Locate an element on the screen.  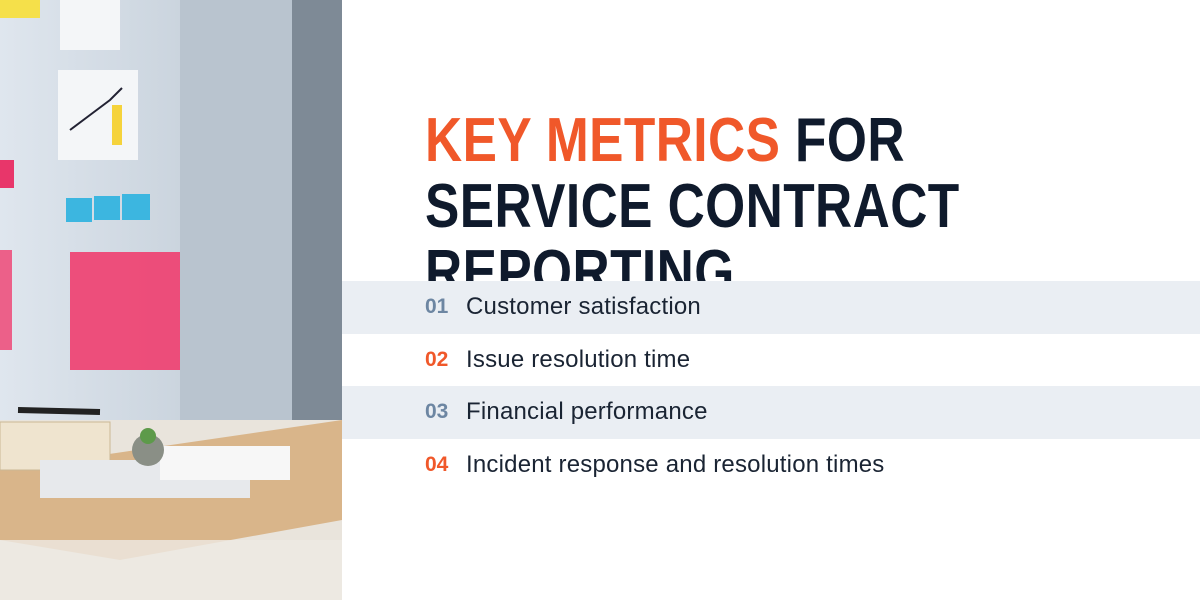
metric-number: 03 is located at coordinates (437, 412).